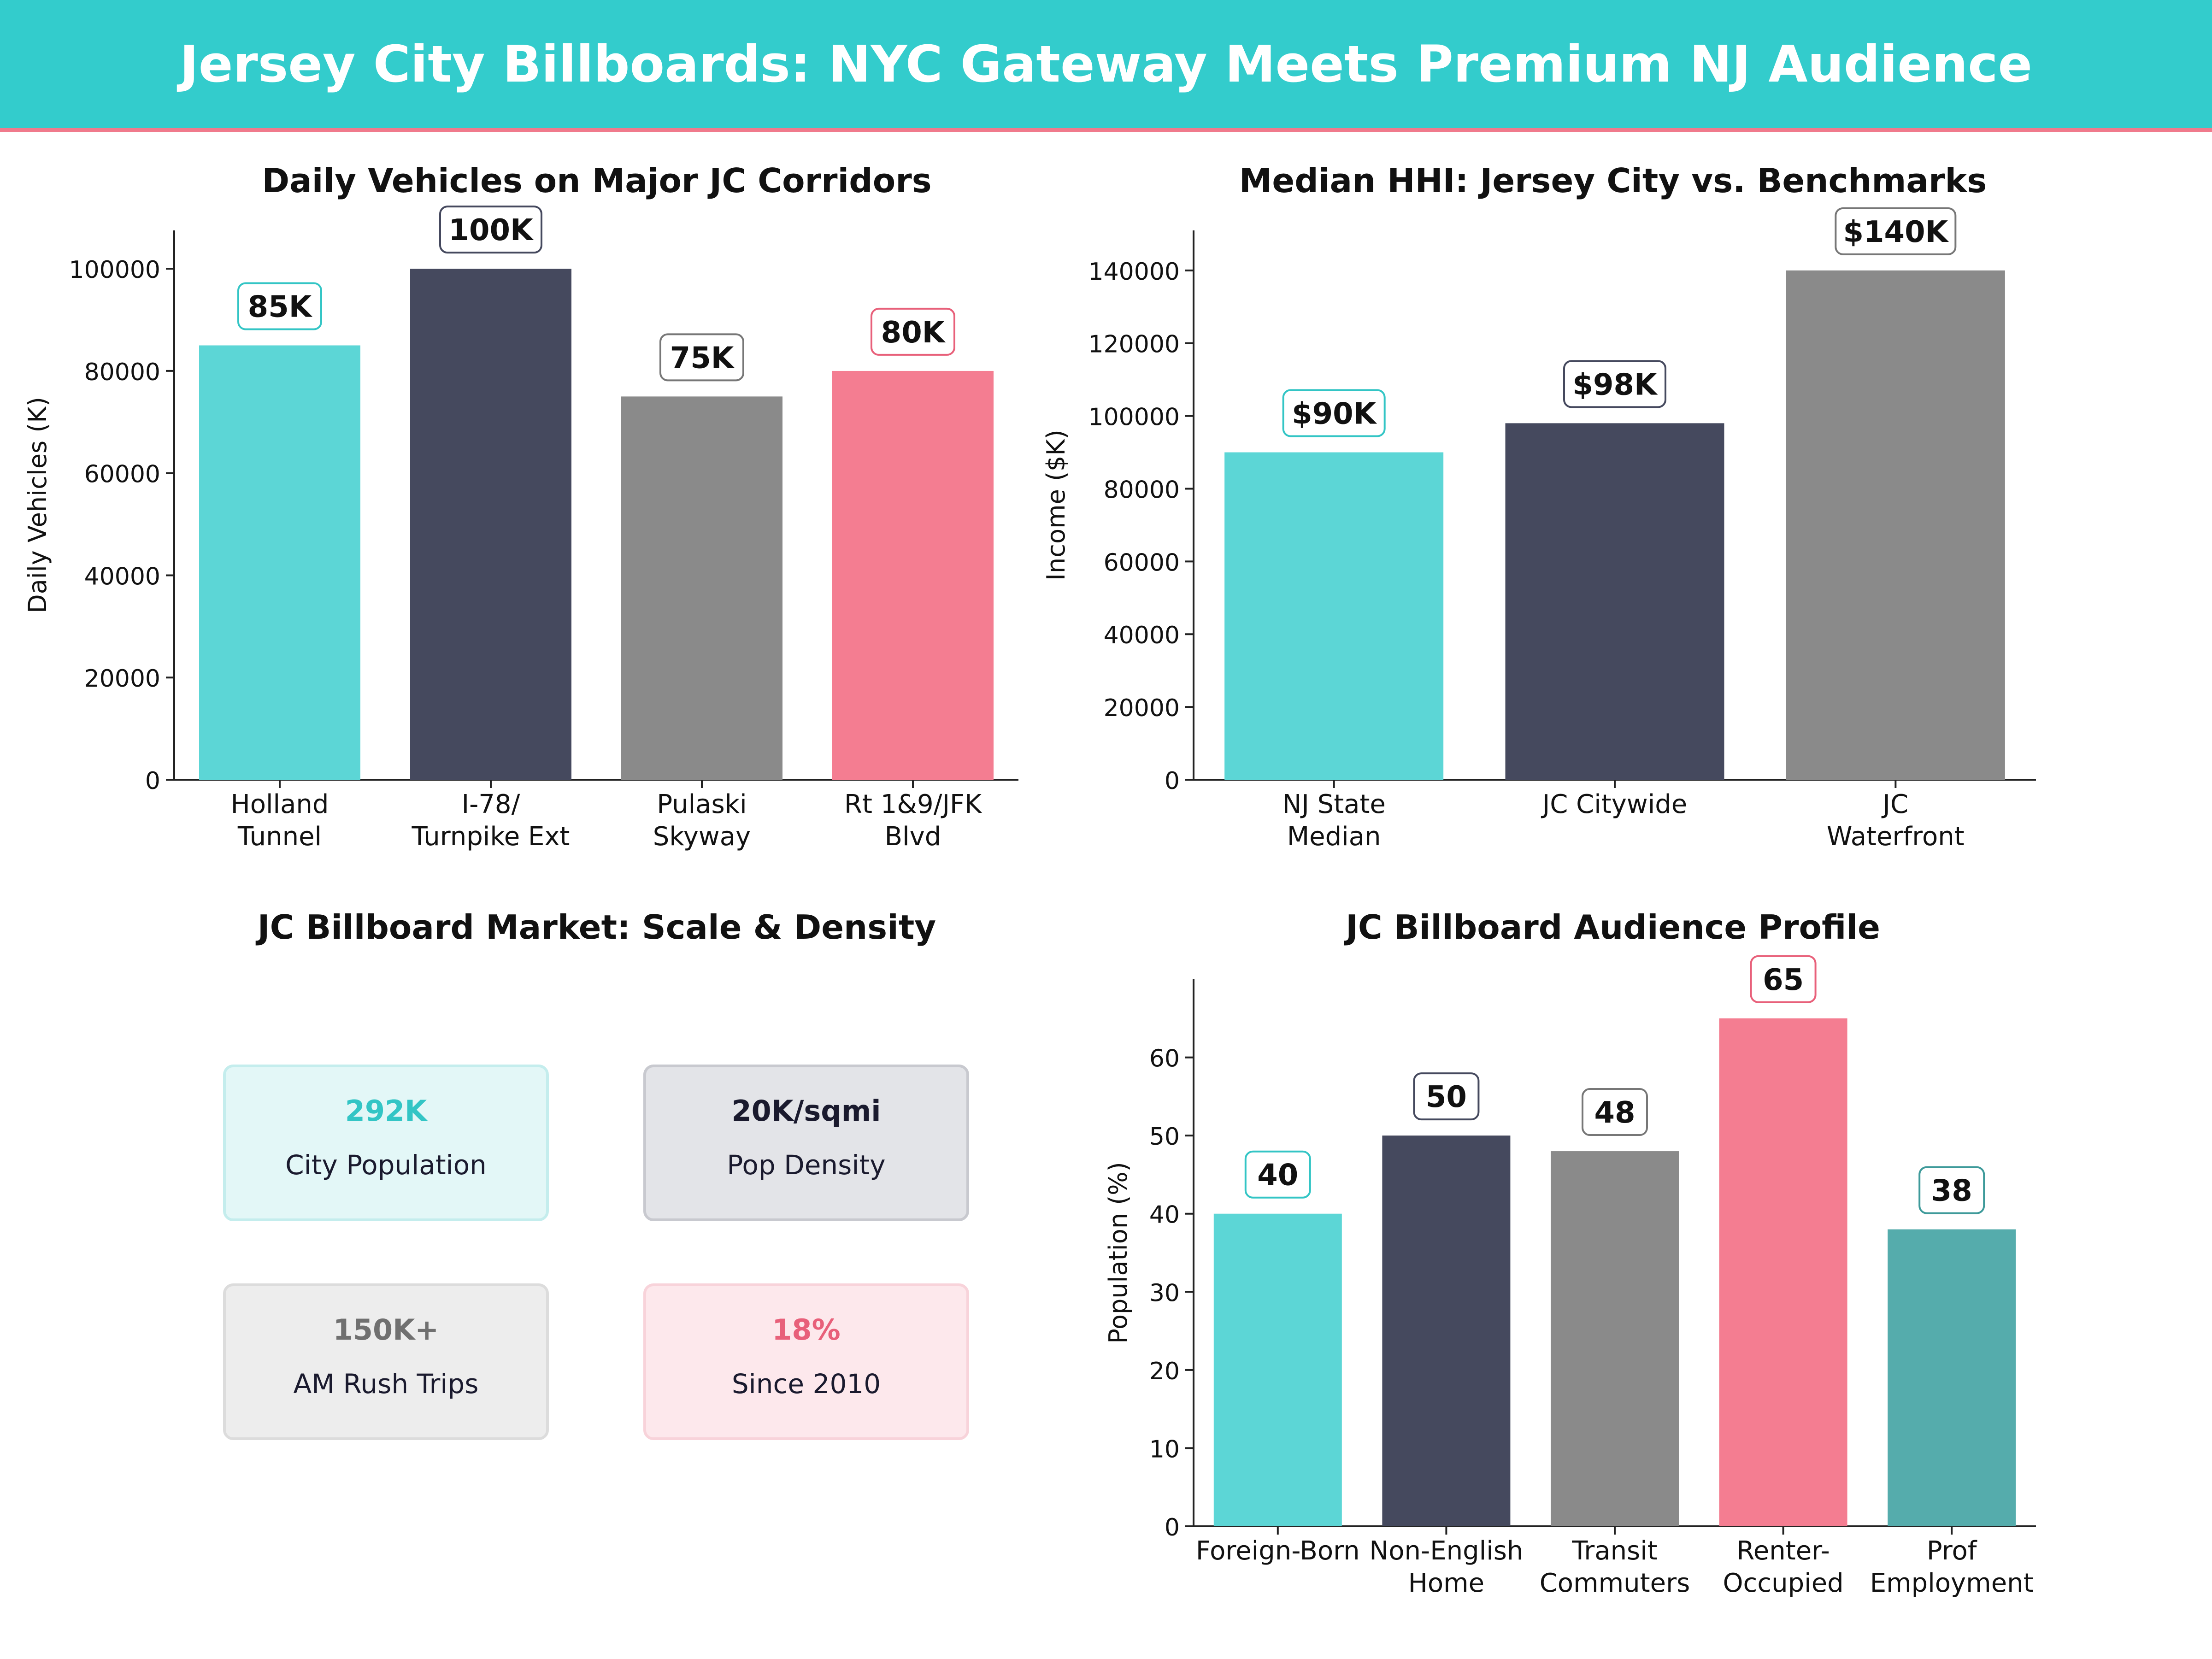 The width and height of the screenshot is (2212, 1659). Describe the element at coordinates (1615, 1583) in the screenshot. I see `audience-x-tick-label: Commuters` at that location.